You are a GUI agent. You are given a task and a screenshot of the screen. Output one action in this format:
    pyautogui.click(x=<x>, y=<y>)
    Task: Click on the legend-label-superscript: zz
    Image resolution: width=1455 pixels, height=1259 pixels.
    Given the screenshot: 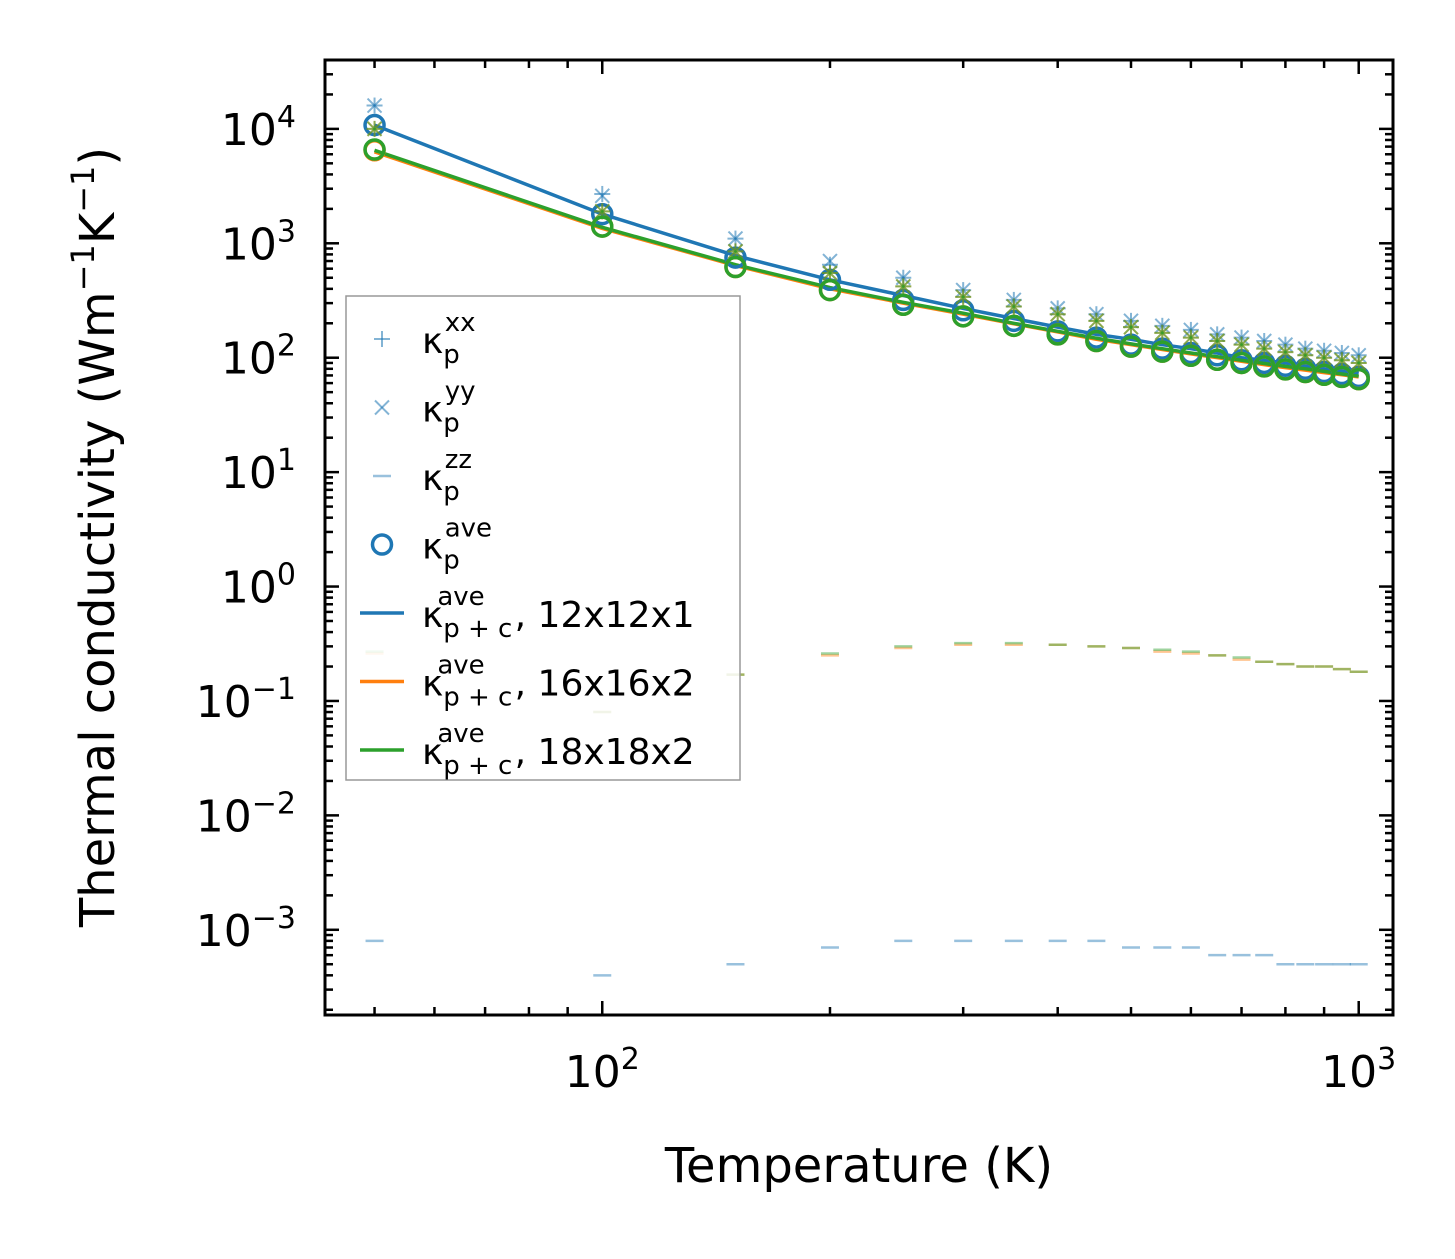 What is the action you would take?
    pyautogui.click(x=458, y=460)
    